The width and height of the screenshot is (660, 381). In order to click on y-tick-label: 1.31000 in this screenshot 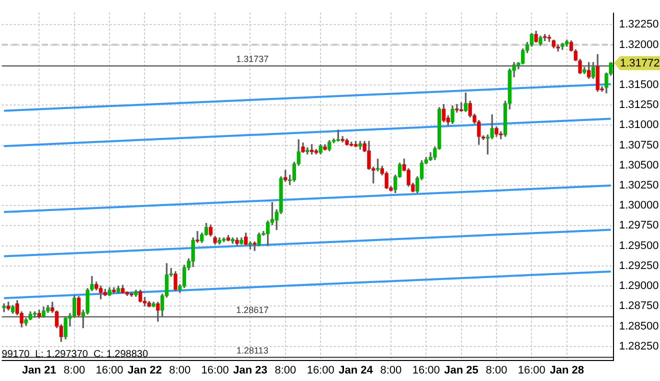, I will do `click(639, 125)`.